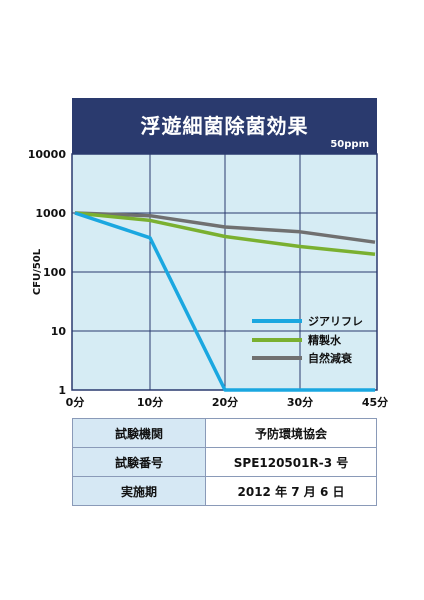 The image size is (424, 600). Describe the element at coordinates (291, 491) in the screenshot. I see `info-value-date: 2012 年 7 月 6 日` at that location.